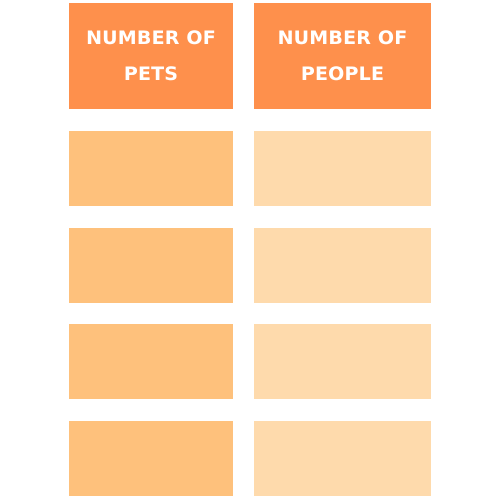 This screenshot has height=500, width=500. I want to click on header-number-of-people-label: NUMBER OF PEOPLE, so click(342, 56).